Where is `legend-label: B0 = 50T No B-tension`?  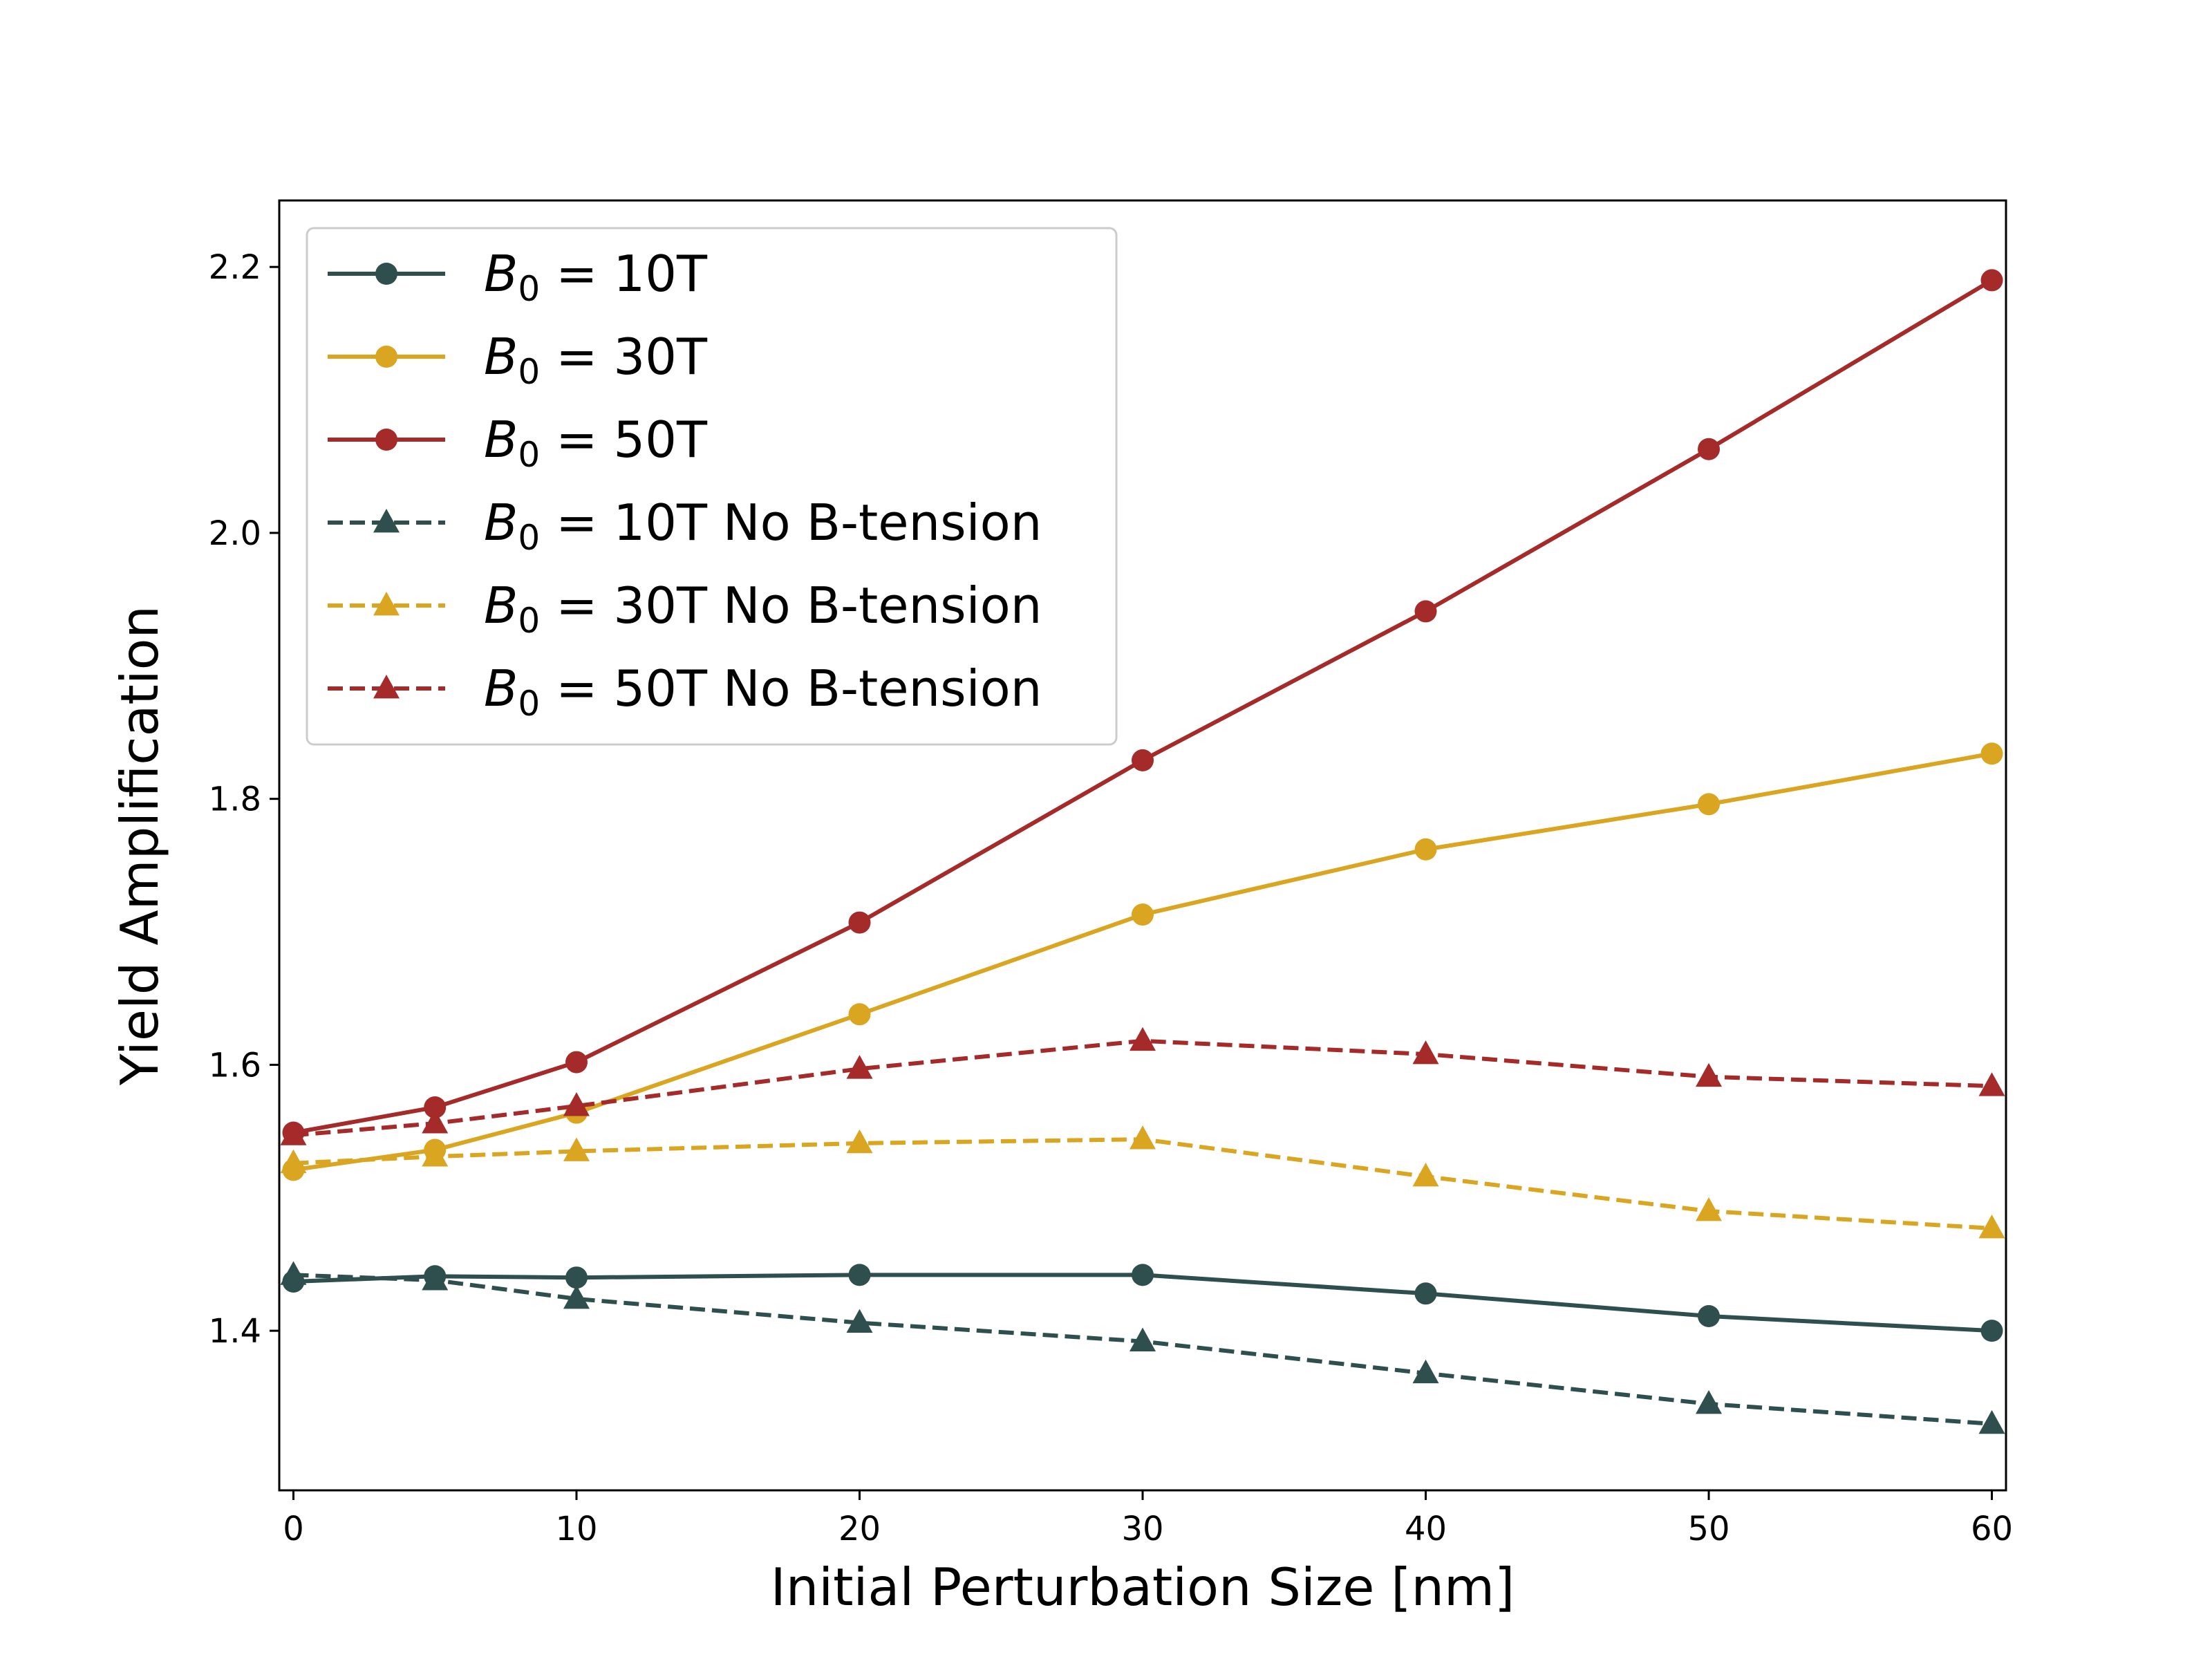
legend-label: B0 = 50T No B-tension is located at coordinates (763, 691).